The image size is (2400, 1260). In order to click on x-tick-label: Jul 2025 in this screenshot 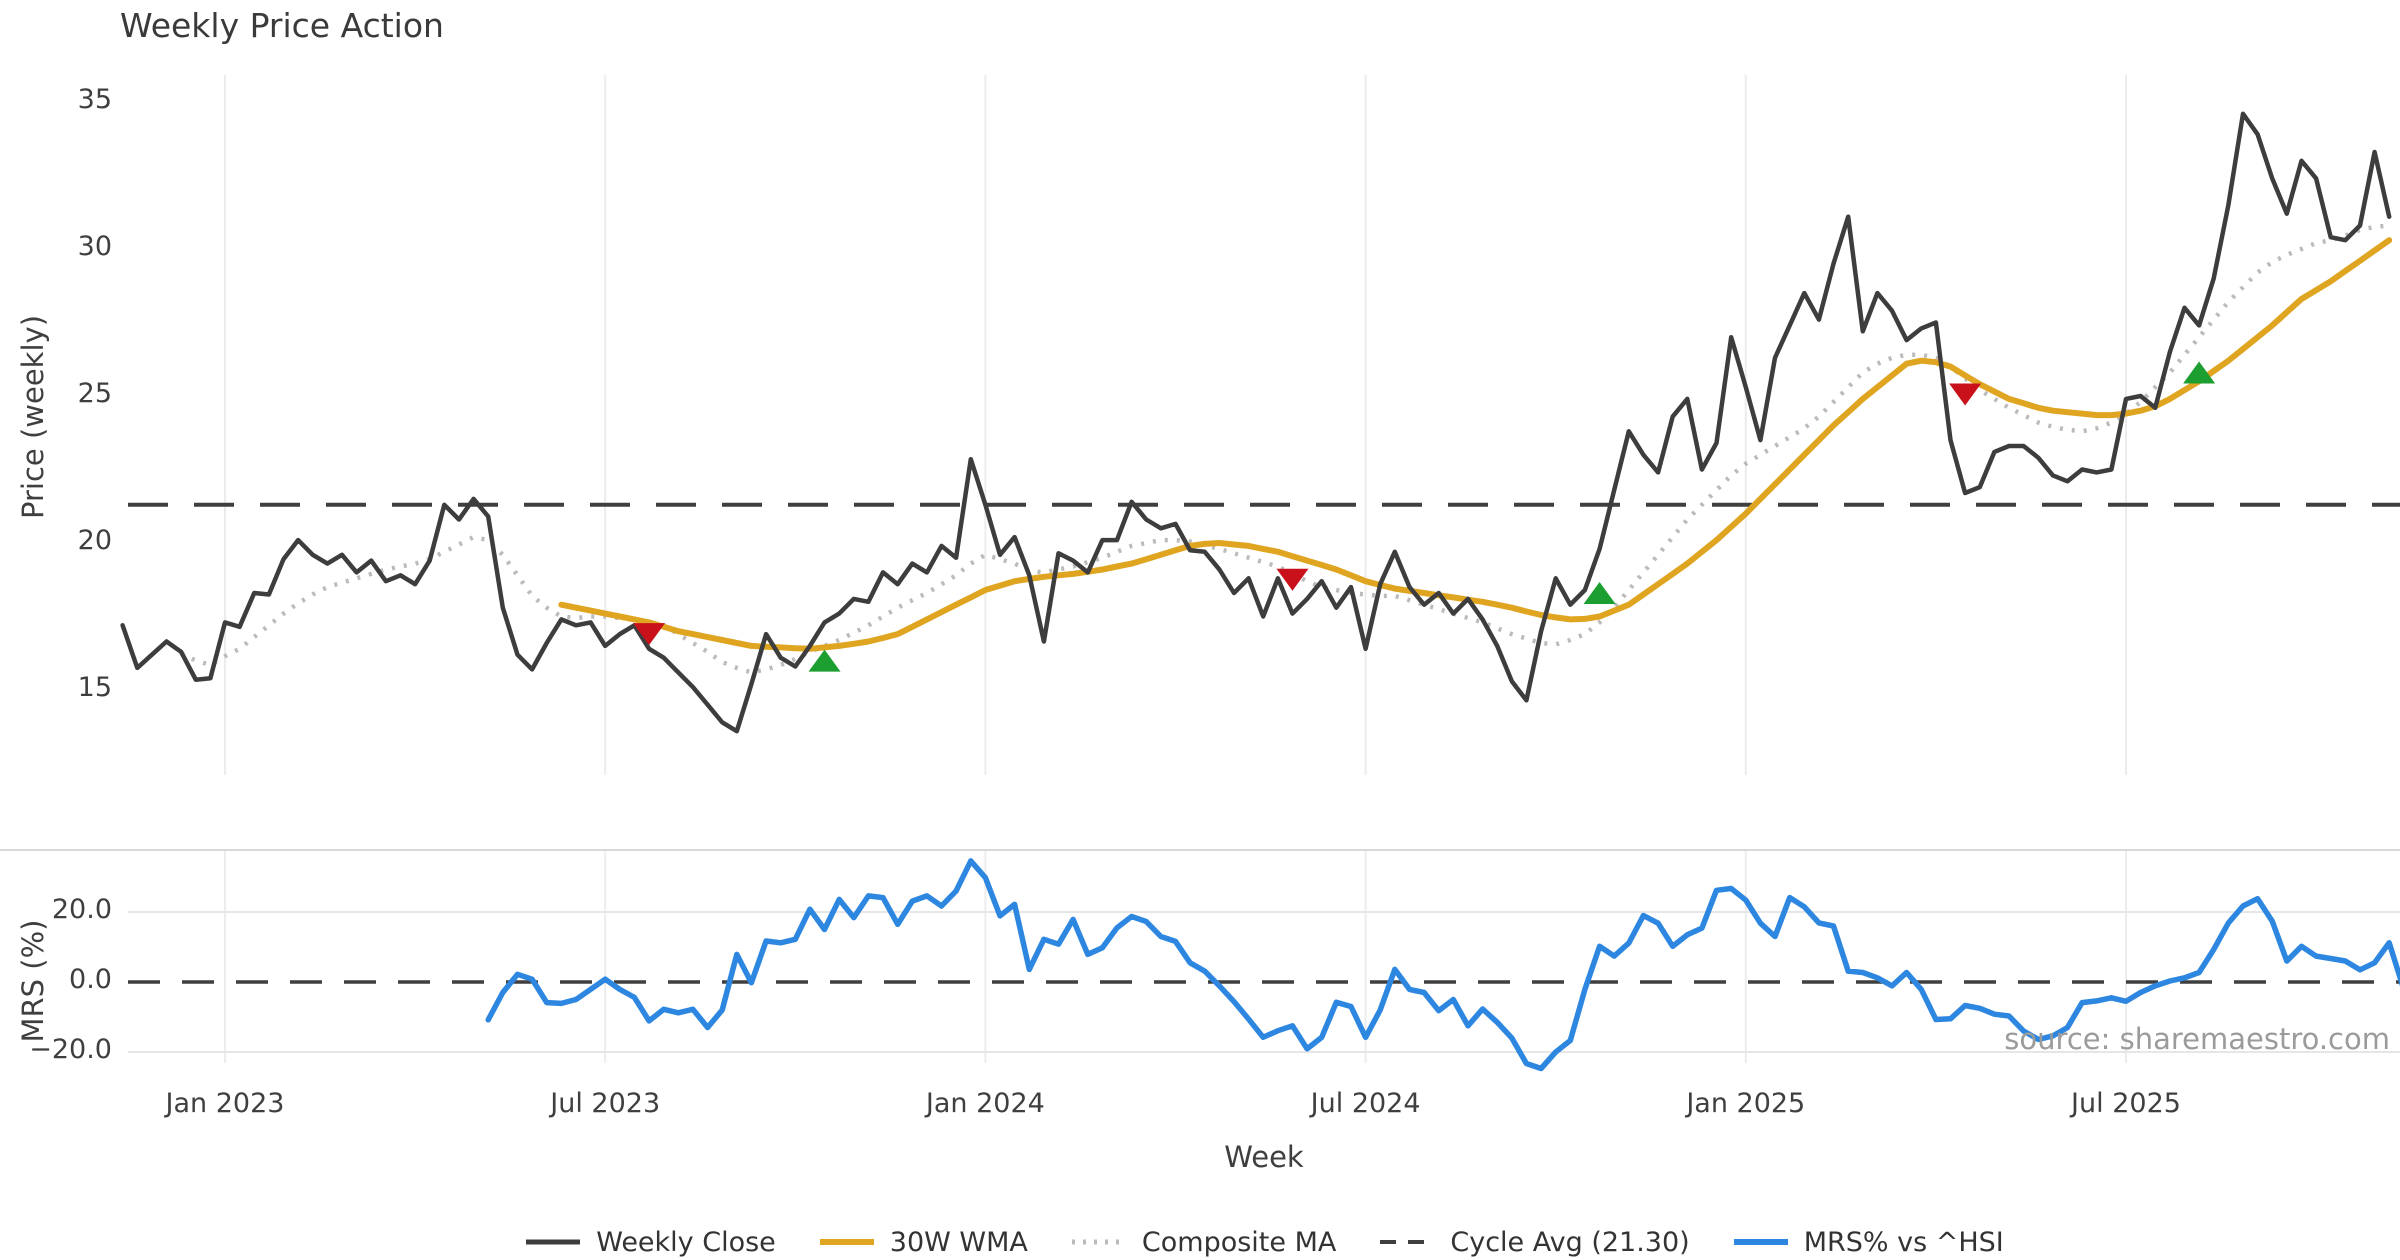, I will do `click(2126, 1103)`.